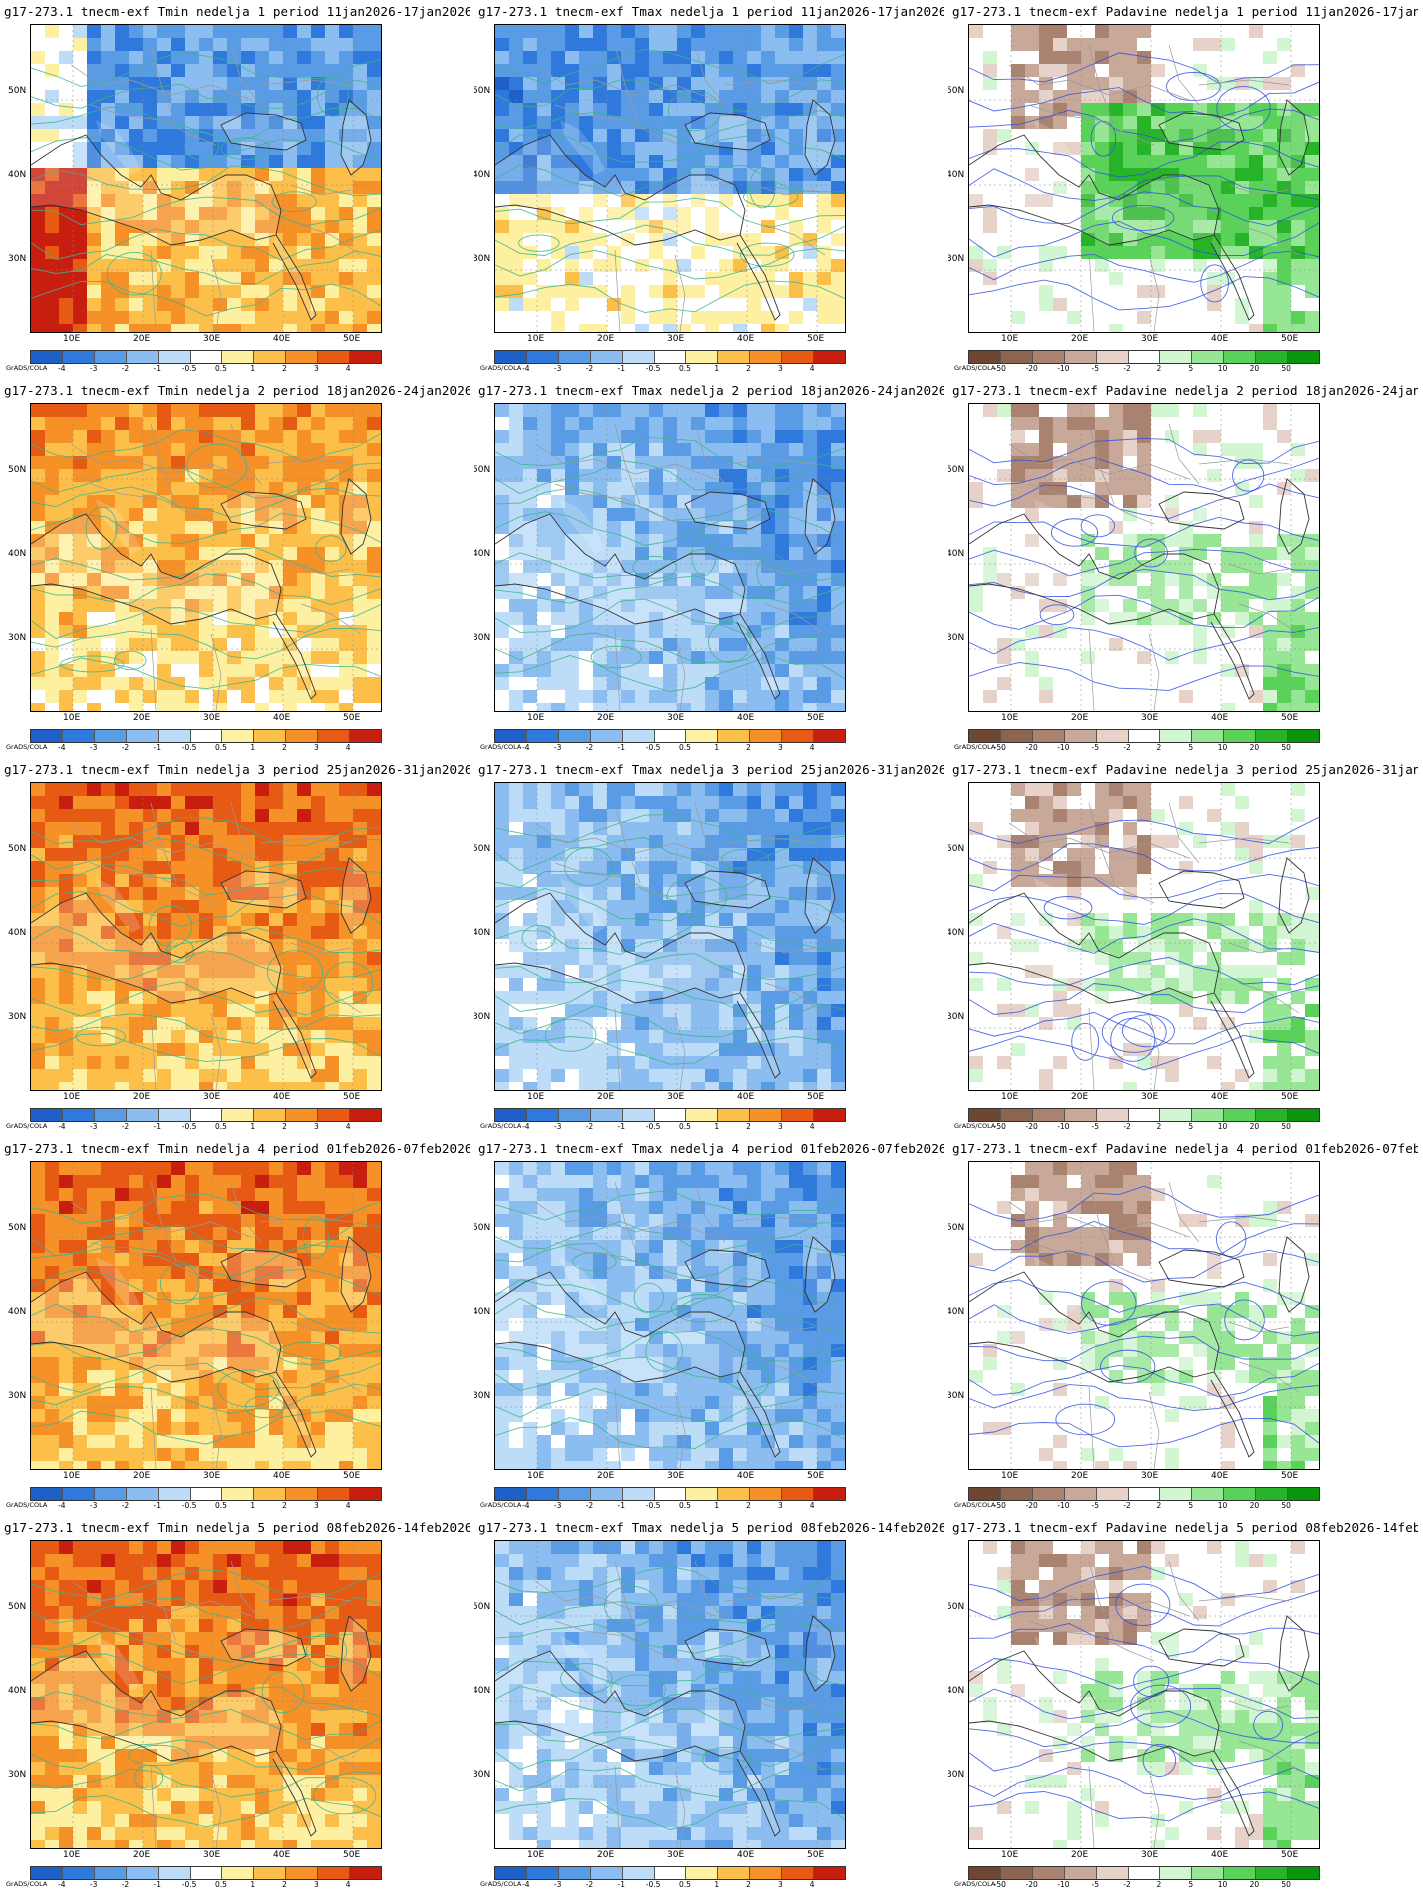  What do you see at coordinates (526, 1505) in the screenshot?
I see `colorbar-label: -4` at bounding box center [526, 1505].